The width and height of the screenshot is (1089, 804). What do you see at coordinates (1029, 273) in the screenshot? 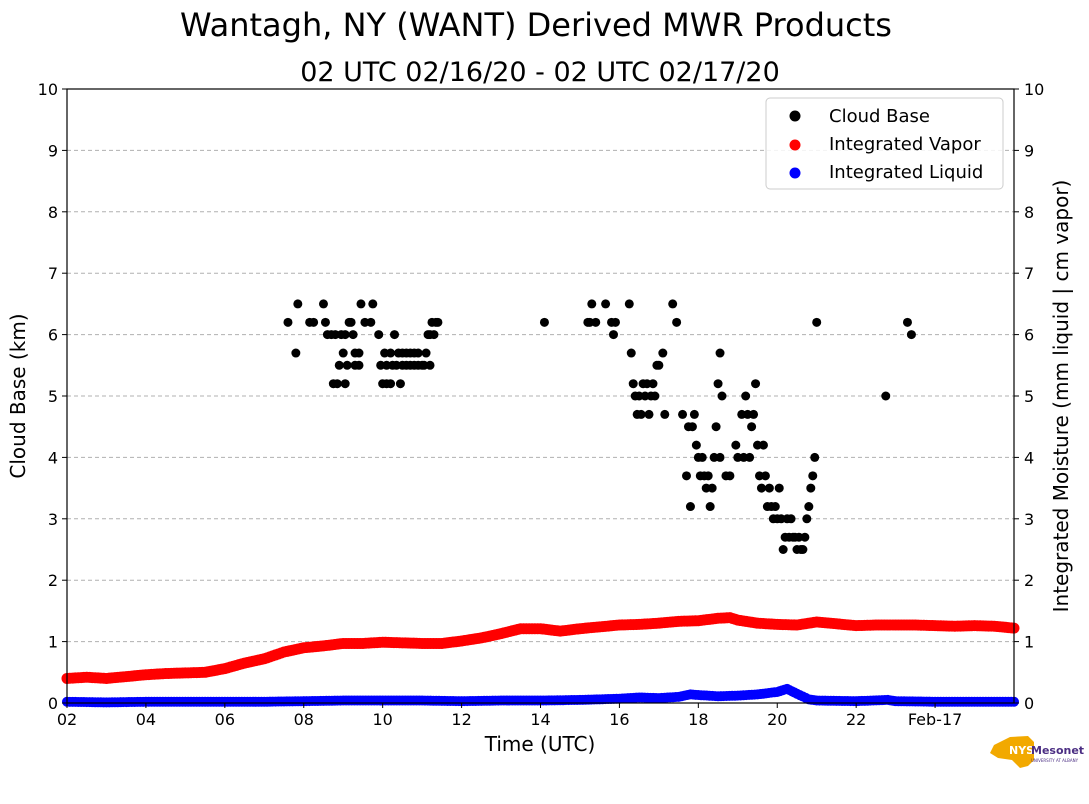
I see `y-tick-label-right: 7` at bounding box center [1029, 273].